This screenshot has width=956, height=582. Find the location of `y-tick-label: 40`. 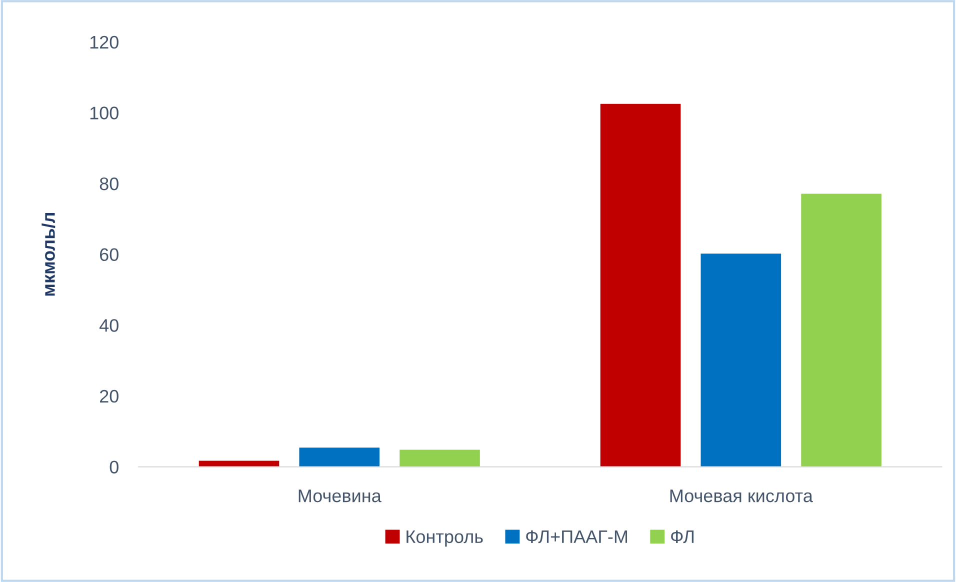

y-tick-label: 40 is located at coordinates (109, 325).